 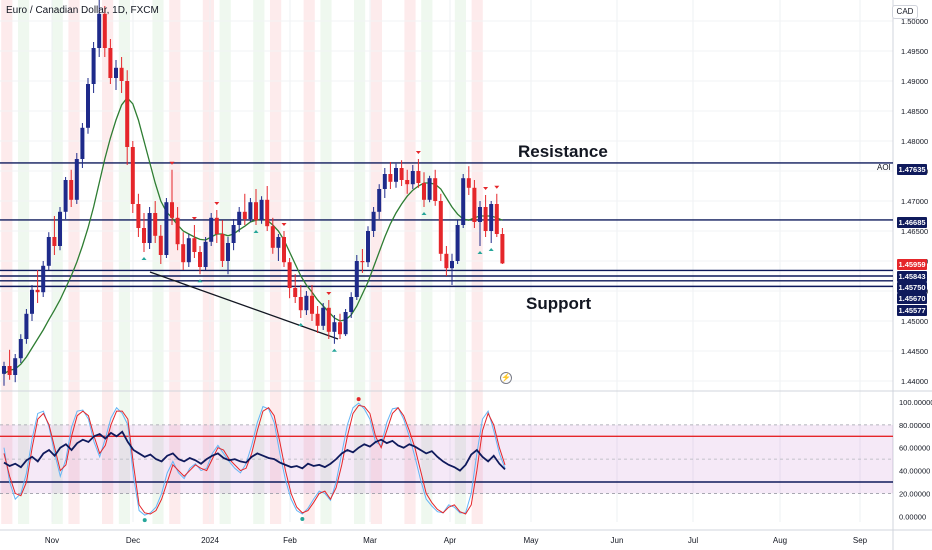 I want to click on time-tick-label: Nov, so click(x=52, y=540).